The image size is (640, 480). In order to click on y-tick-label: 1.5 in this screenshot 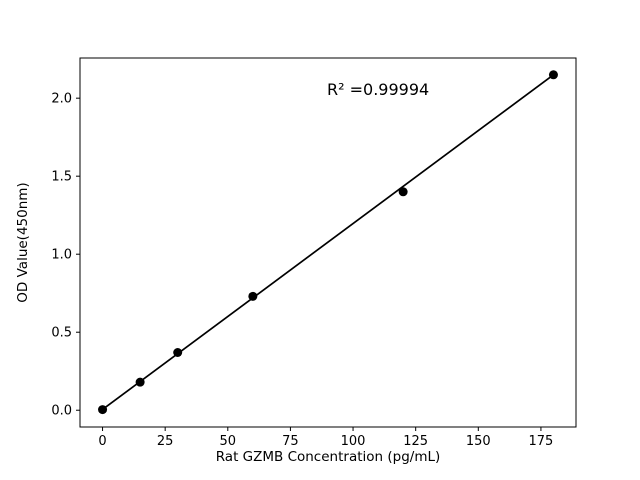, I will do `click(61, 177)`.